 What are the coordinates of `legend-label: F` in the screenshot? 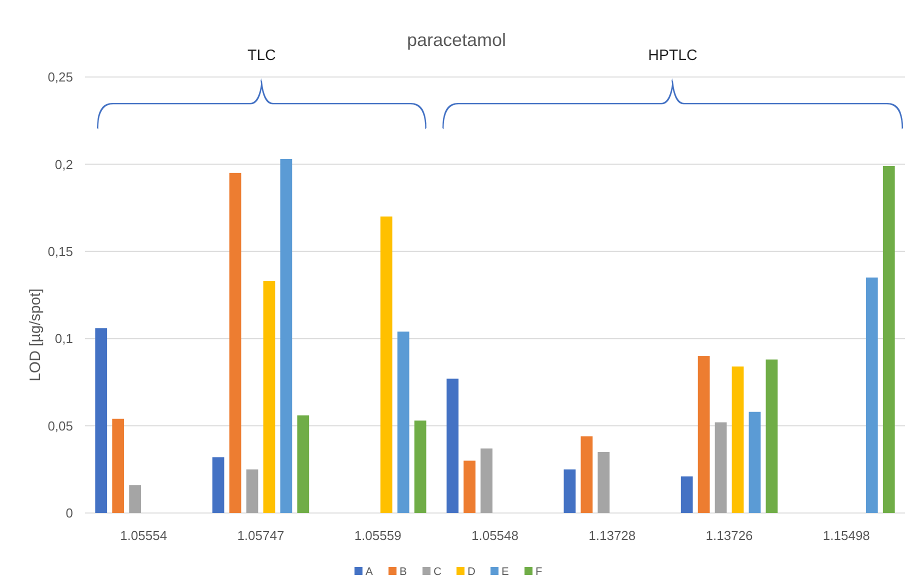 It's located at (539, 572).